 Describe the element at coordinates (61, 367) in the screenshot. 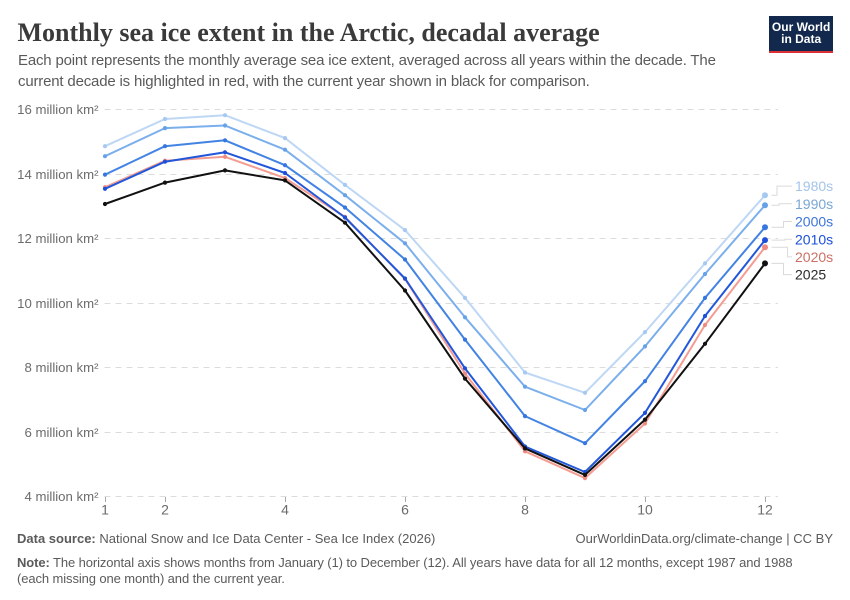

I see `svg-text: 8 million km²` at that location.